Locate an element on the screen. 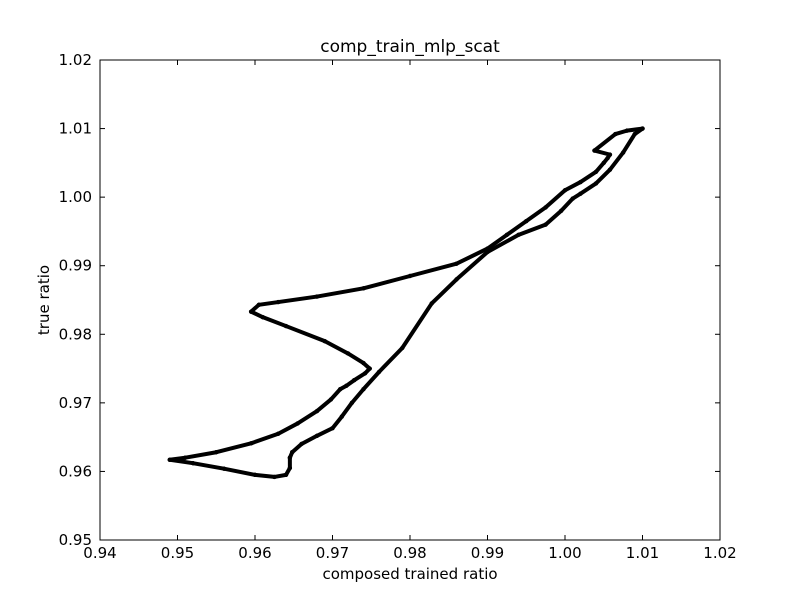 The width and height of the screenshot is (800, 604). y-tick-label: 0.95 is located at coordinates (75, 540).